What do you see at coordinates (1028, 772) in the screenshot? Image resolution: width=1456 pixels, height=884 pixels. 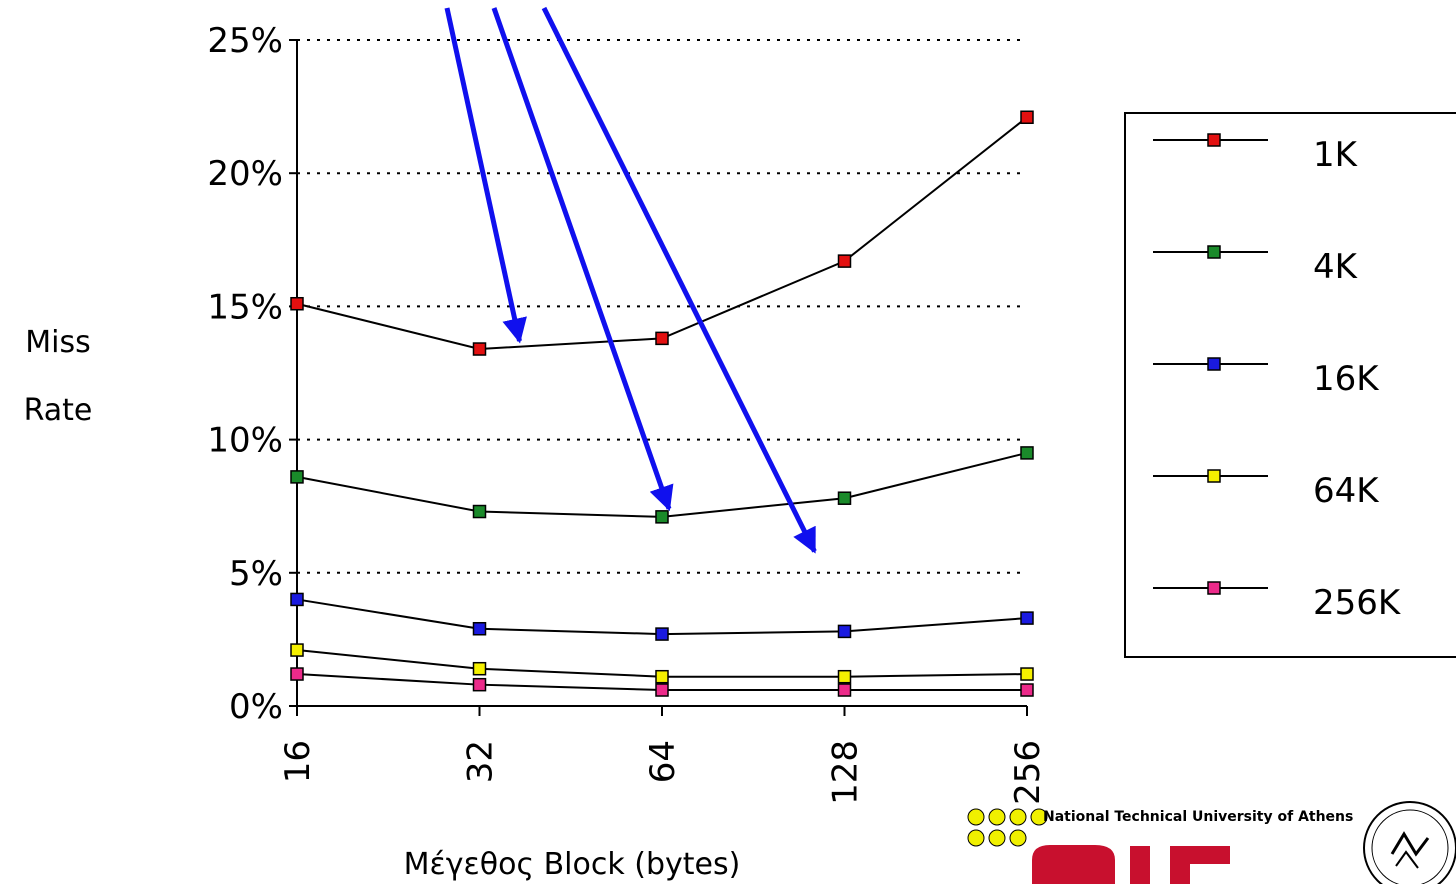 I see `x-tick-label: 256` at bounding box center [1028, 772].